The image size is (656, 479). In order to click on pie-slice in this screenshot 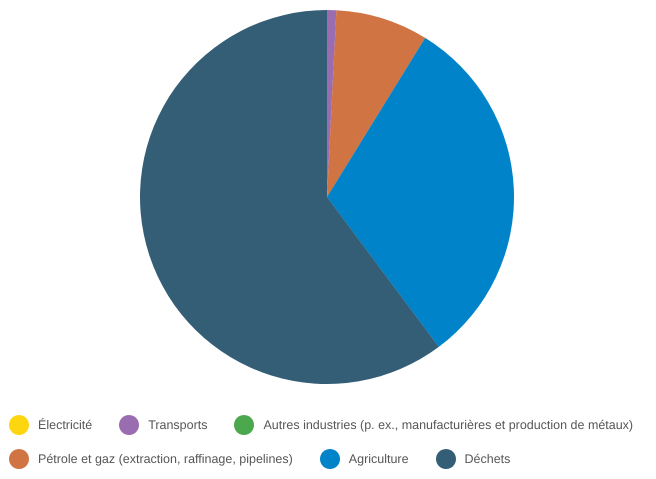, I will do `click(376, 103)`.